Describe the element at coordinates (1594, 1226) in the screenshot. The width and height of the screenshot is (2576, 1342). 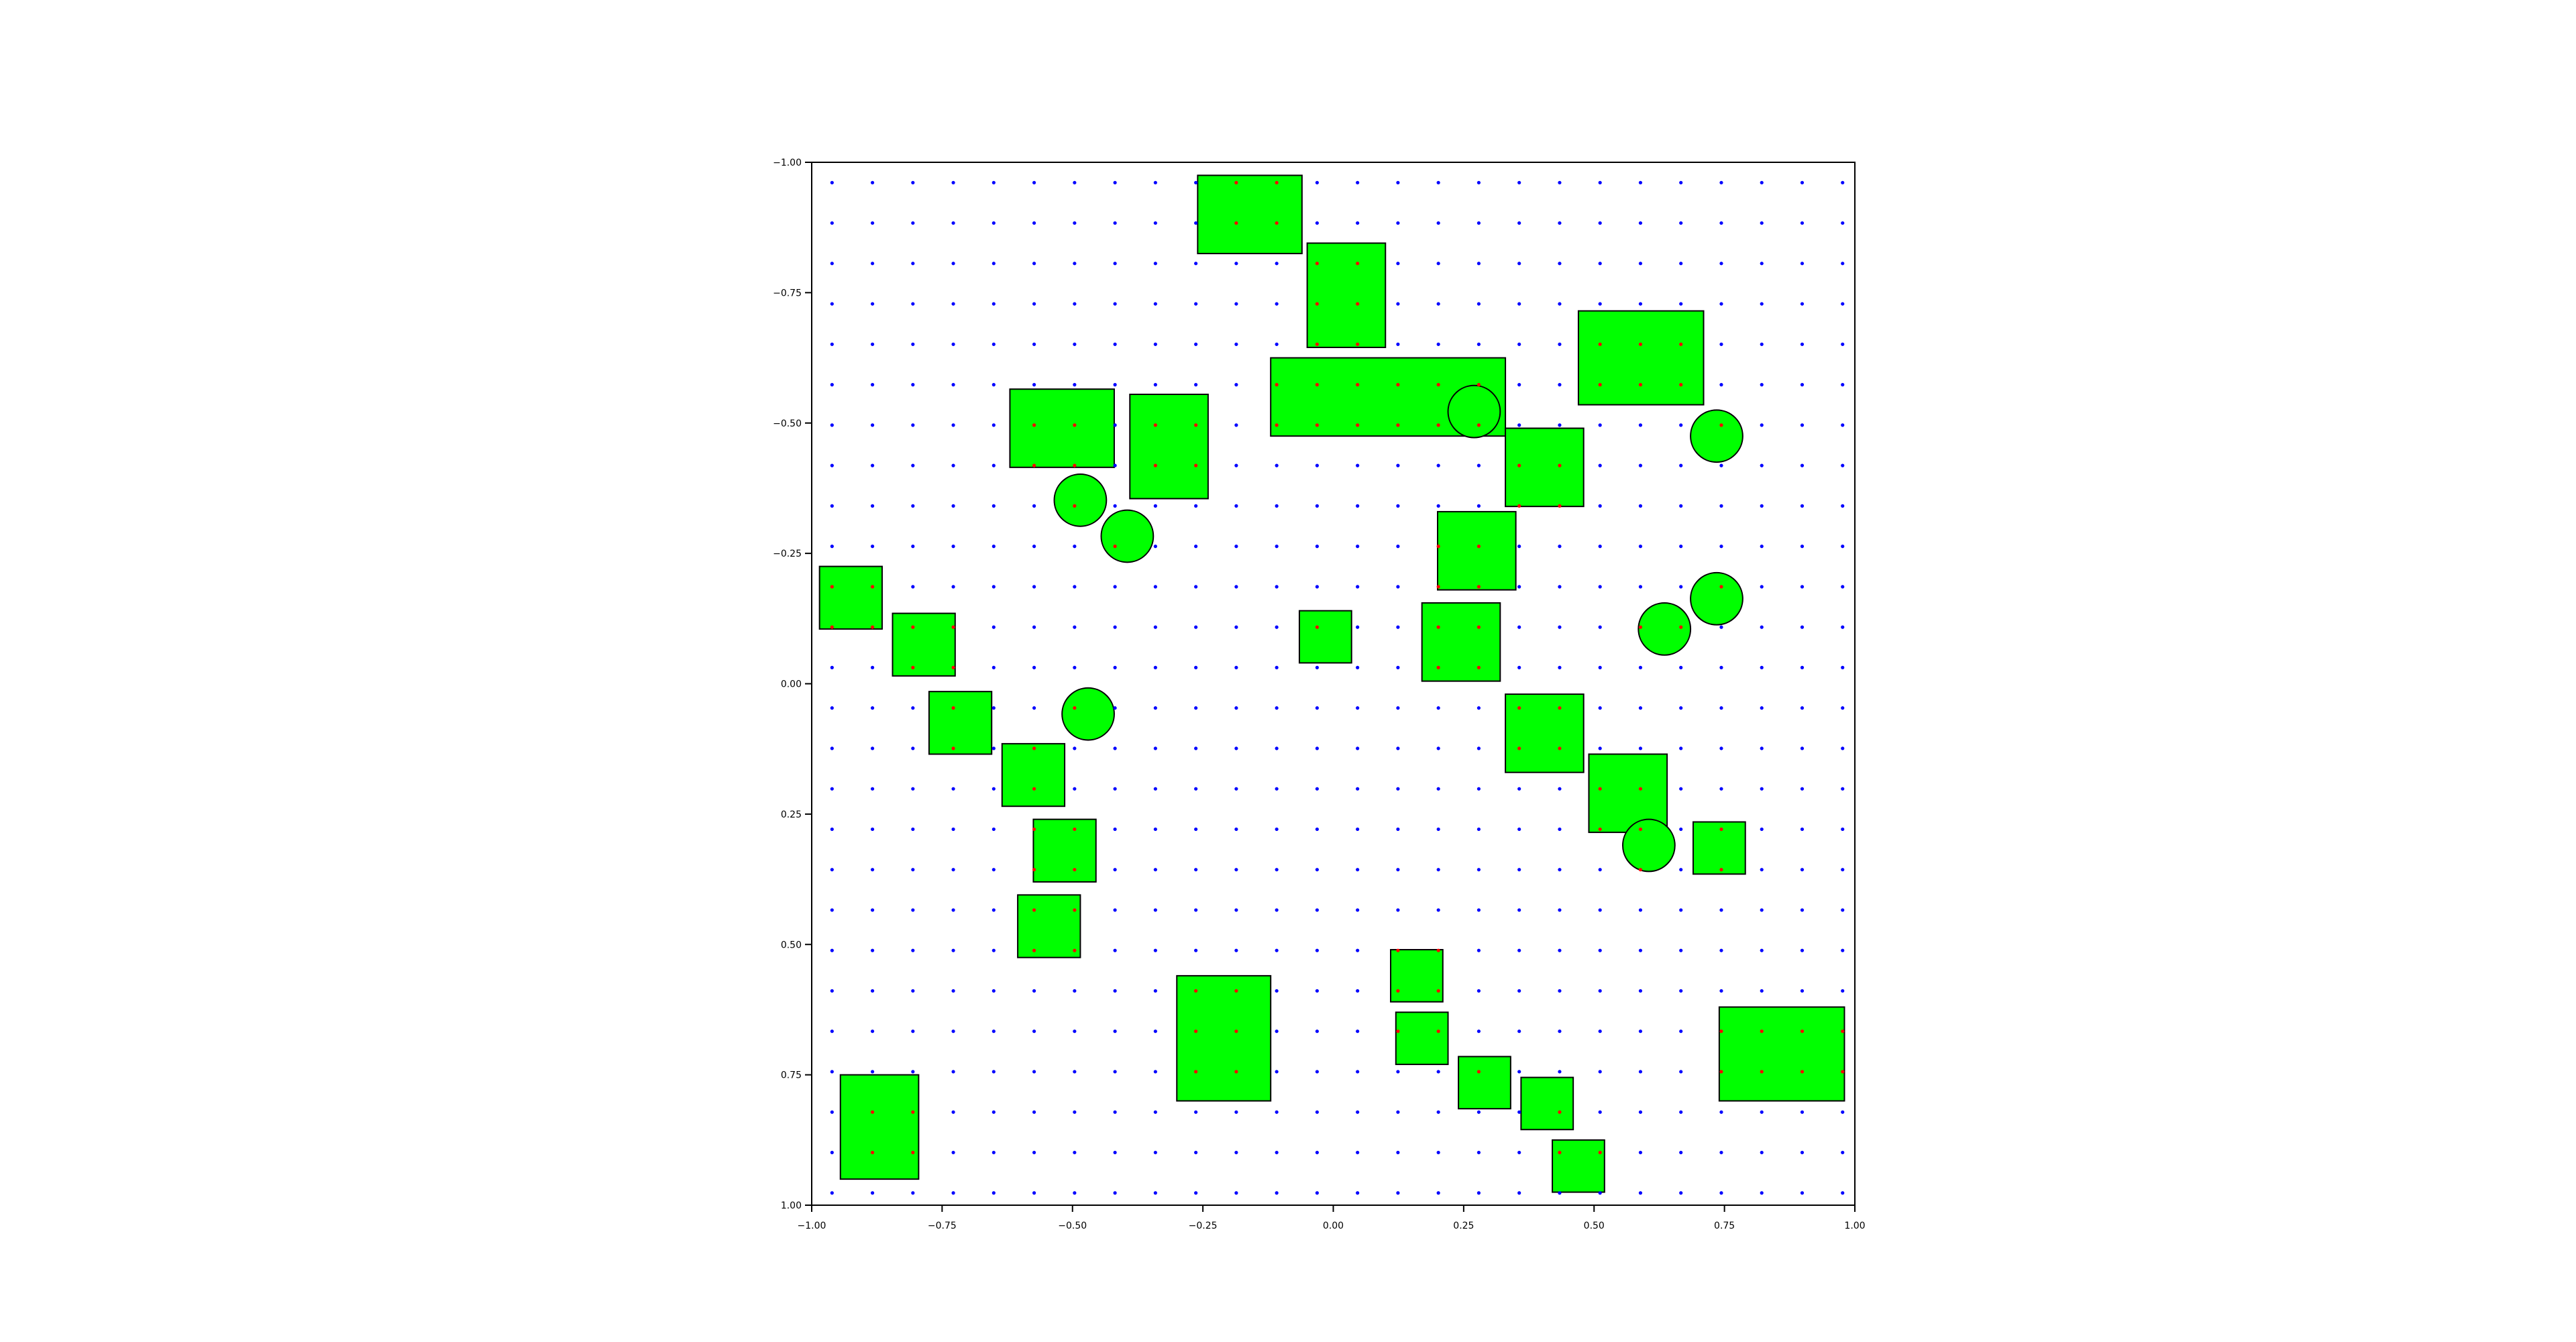
I see `x-tick-label: 0.50` at that location.